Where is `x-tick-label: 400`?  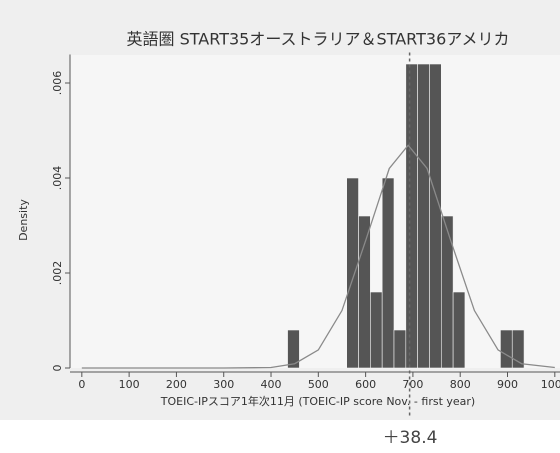 x-tick-label: 400 is located at coordinates (271, 384).